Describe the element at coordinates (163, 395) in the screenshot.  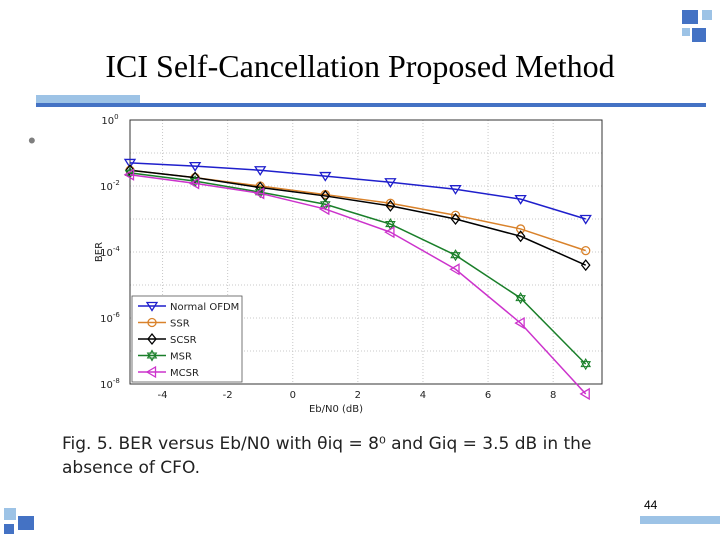
I see `x-tick-label: -4` at that location.